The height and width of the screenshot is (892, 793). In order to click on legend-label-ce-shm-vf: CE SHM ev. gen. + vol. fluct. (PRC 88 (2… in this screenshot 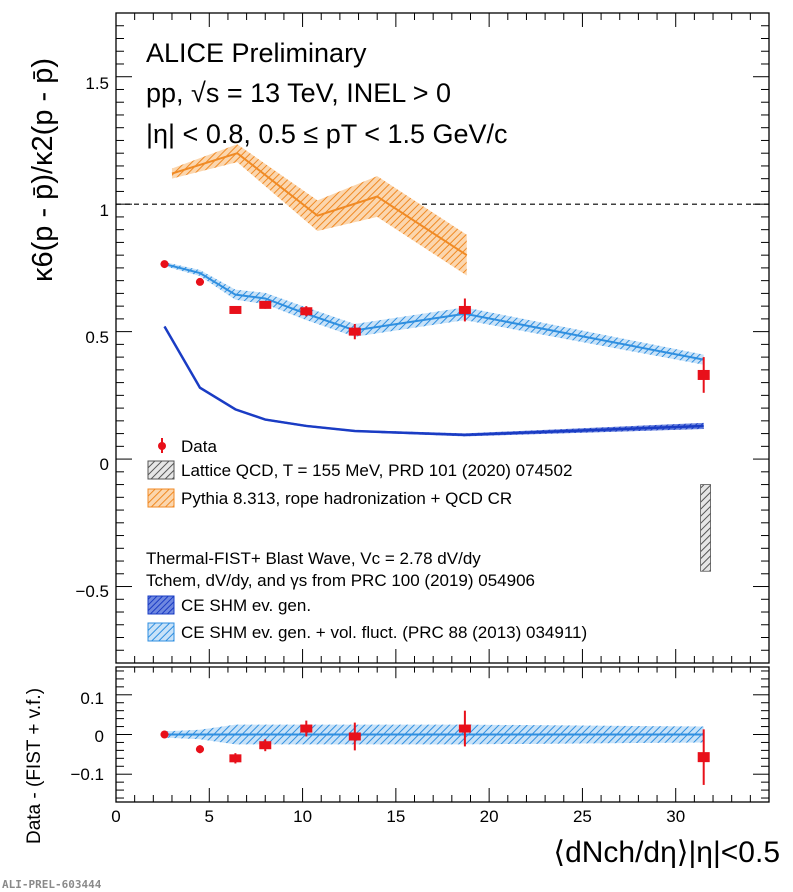, I will do `click(384, 632)`.